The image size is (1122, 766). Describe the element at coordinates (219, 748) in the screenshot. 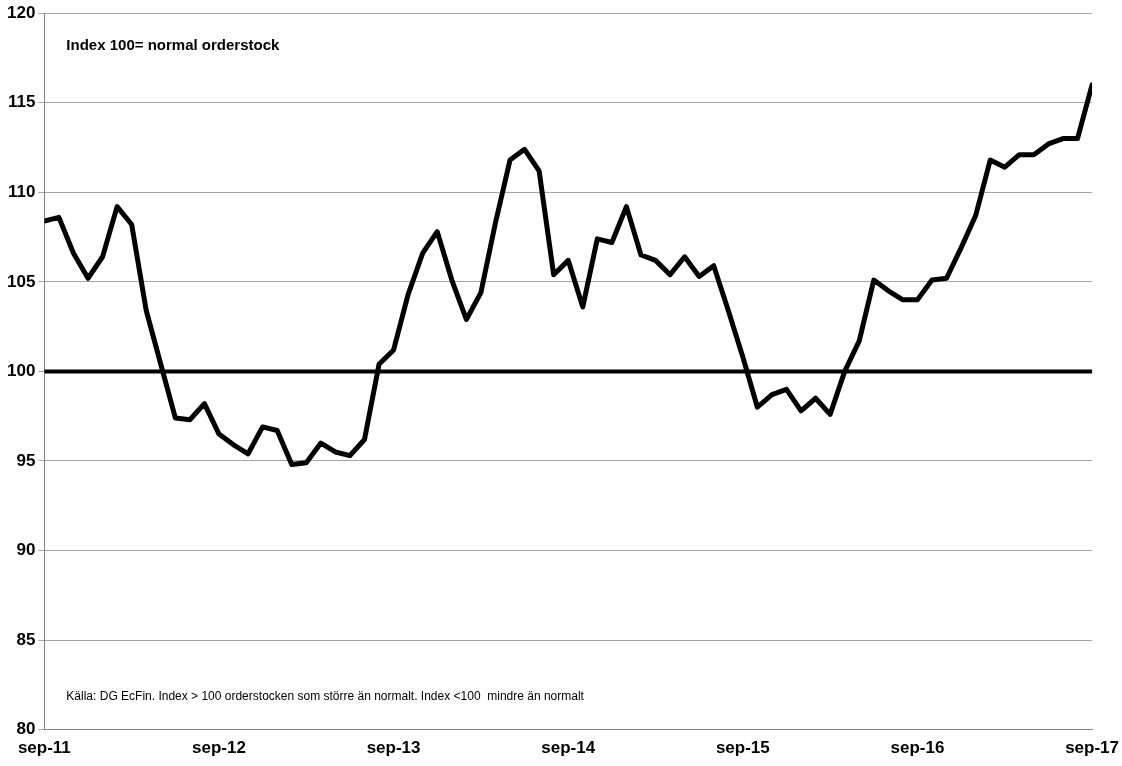

I see `x-tick-label: sep-12` at that location.